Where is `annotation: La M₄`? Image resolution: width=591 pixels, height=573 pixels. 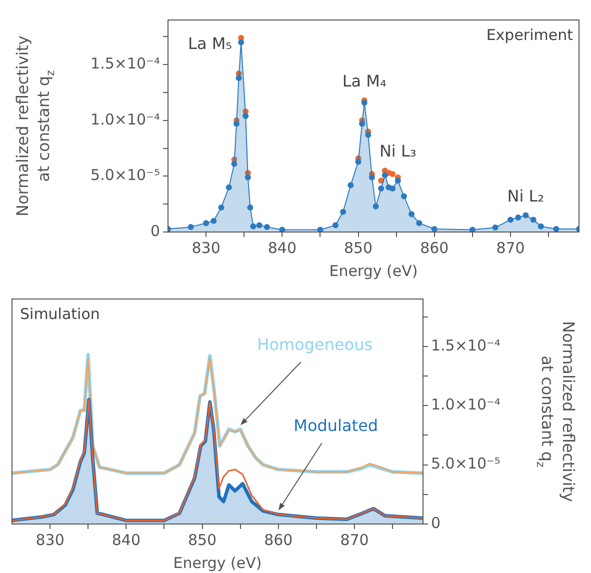 annotation: La M₄ is located at coordinates (364, 80).